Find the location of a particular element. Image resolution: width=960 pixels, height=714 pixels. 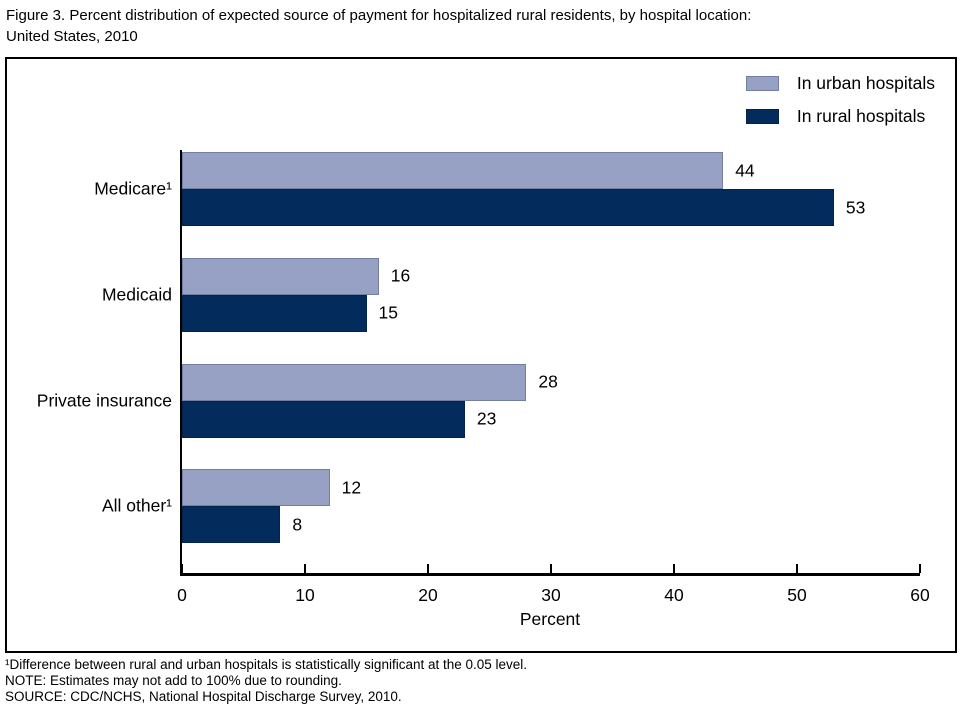

bar-value-label: 15 is located at coordinates (388, 312).